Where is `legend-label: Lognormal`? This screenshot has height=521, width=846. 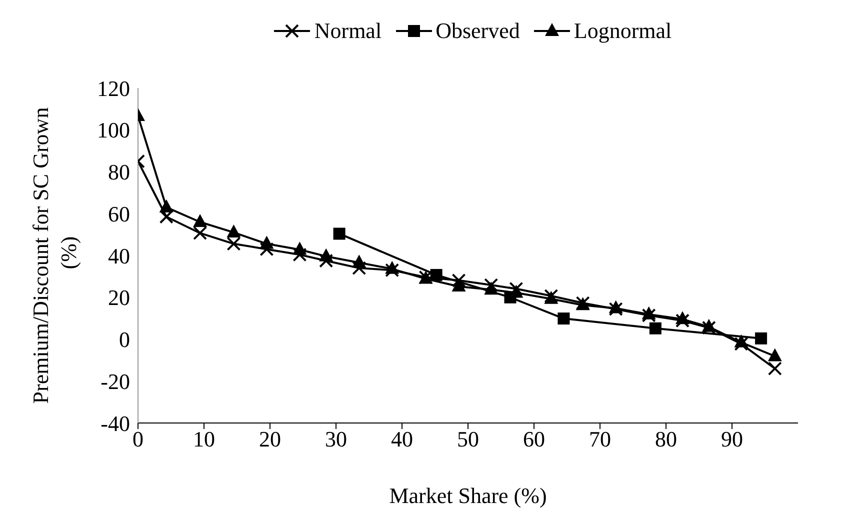 legend-label: Lognormal is located at coordinates (623, 31).